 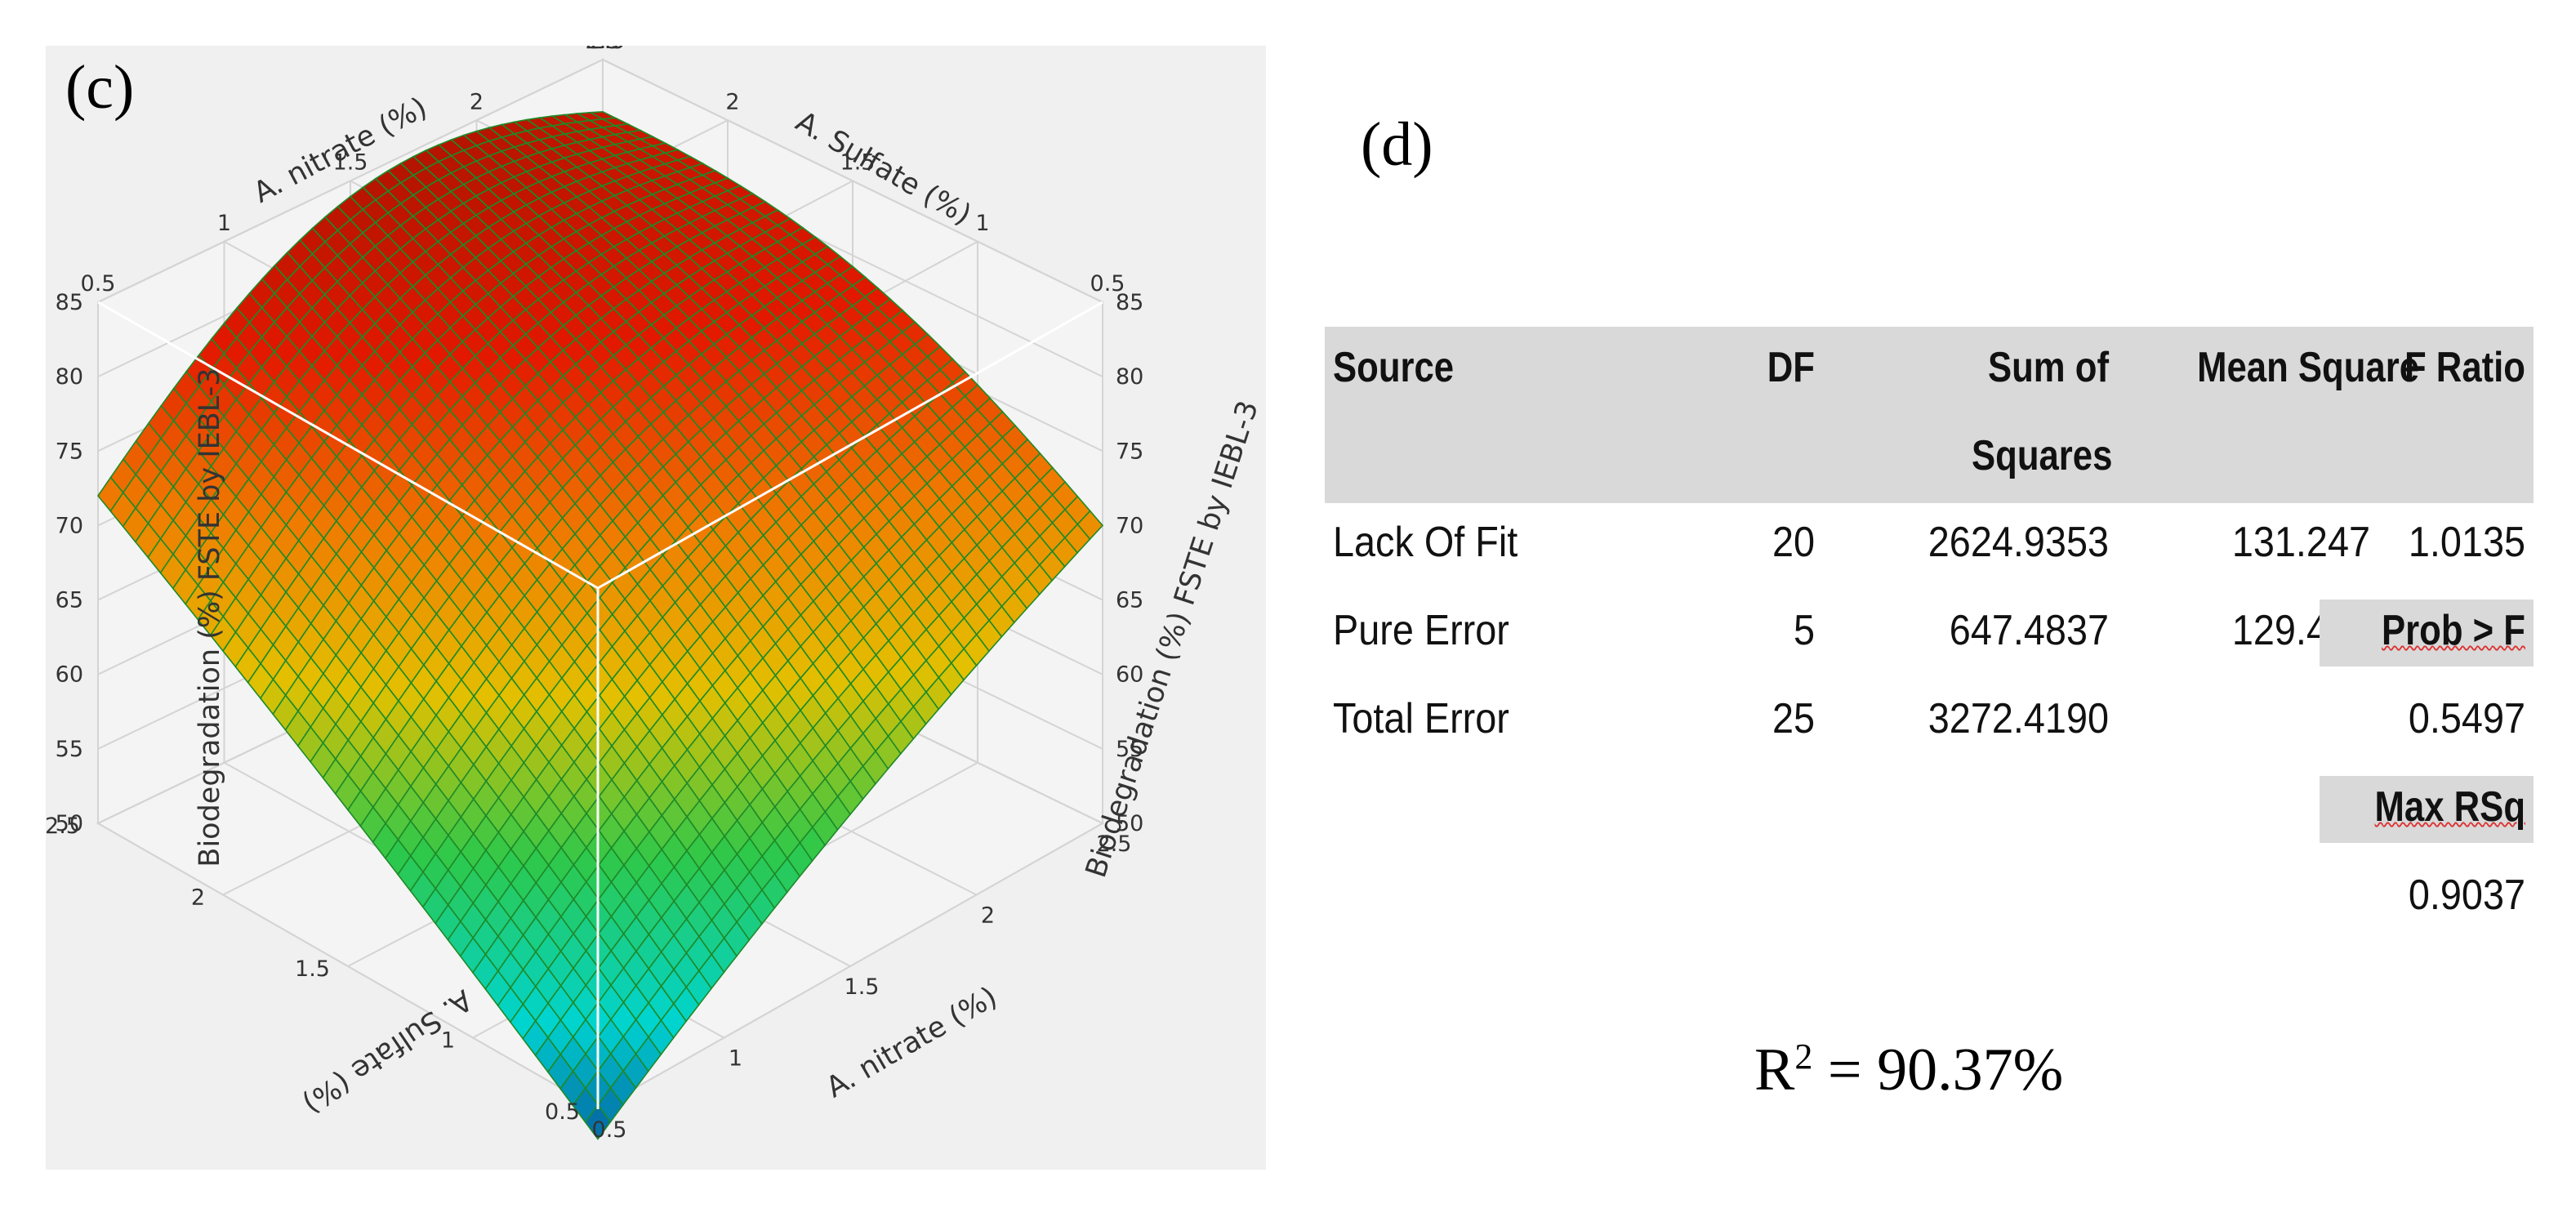 I want to click on box-edge-top-left, so click(x=348, y=446).